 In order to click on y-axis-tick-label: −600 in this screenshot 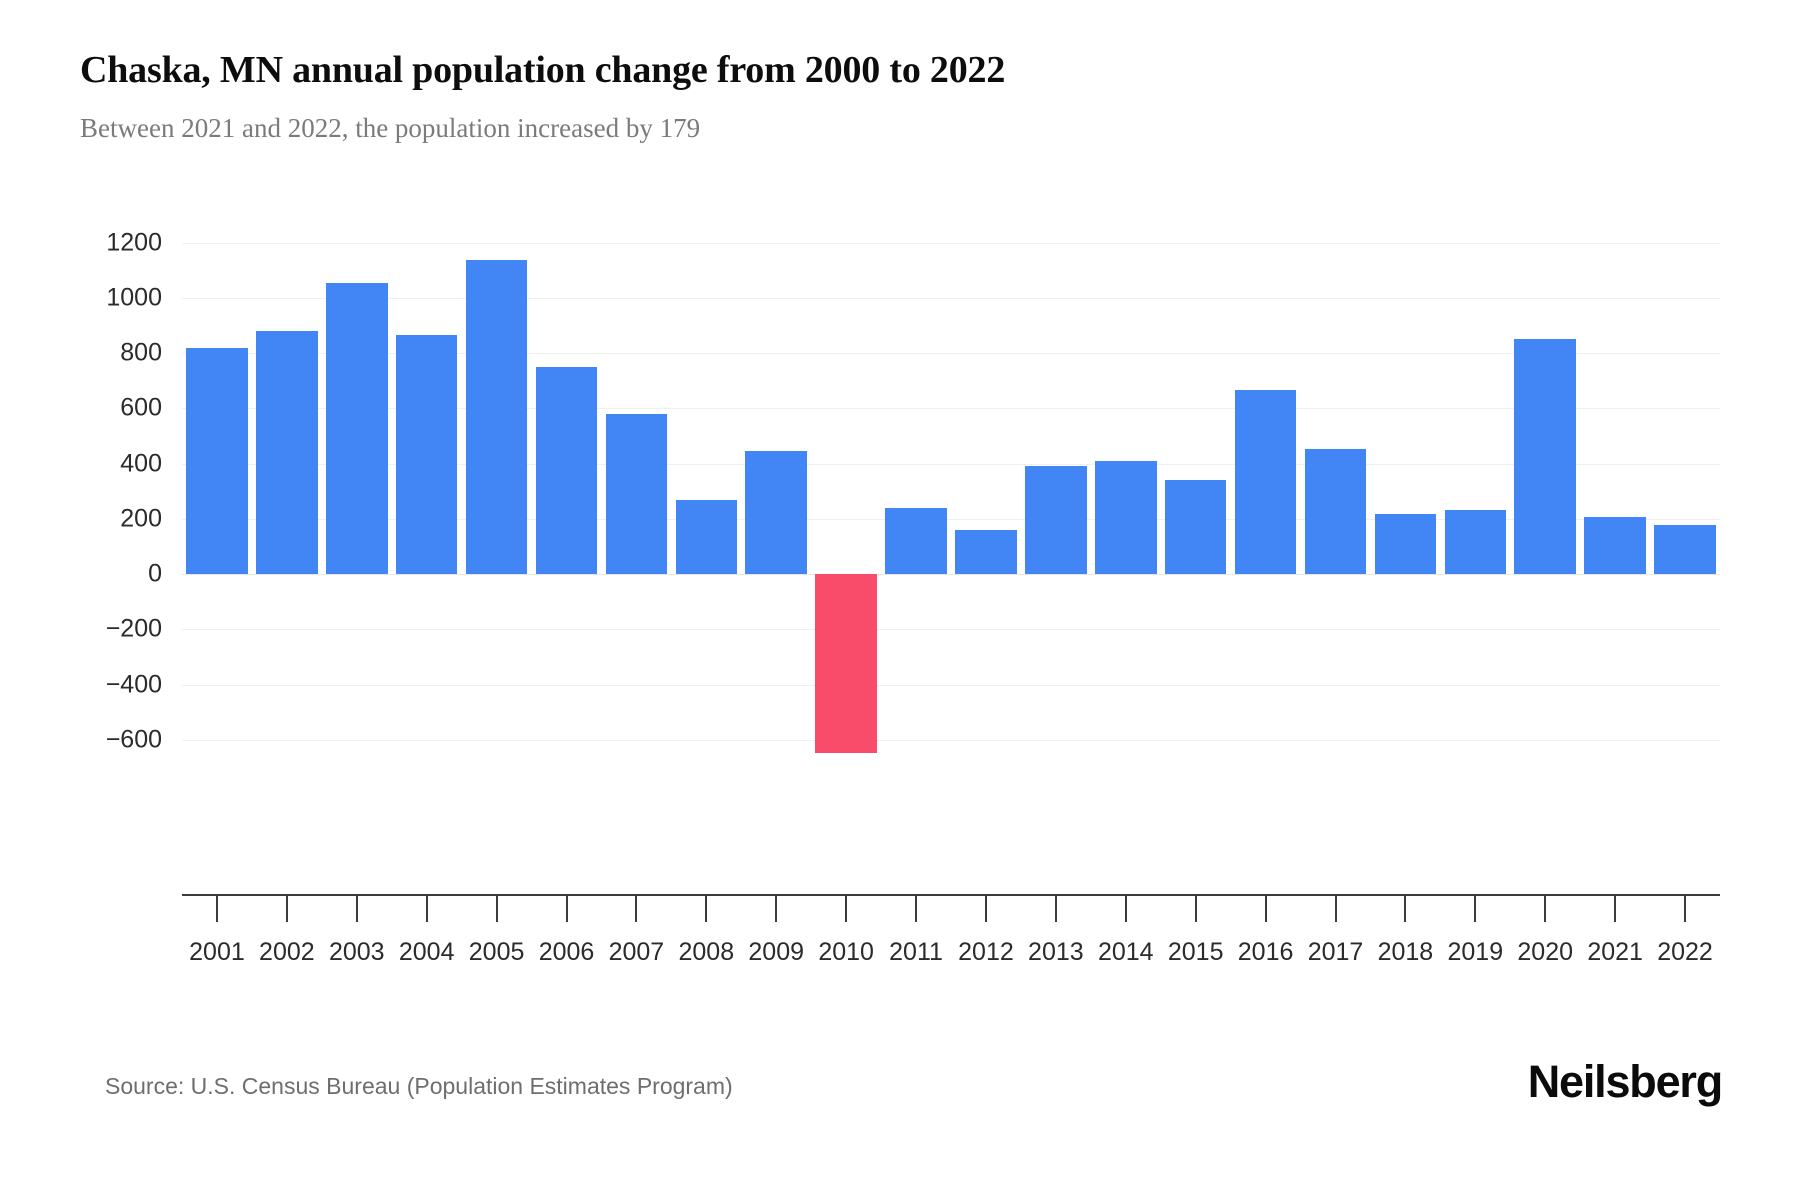, I will do `click(133, 739)`.